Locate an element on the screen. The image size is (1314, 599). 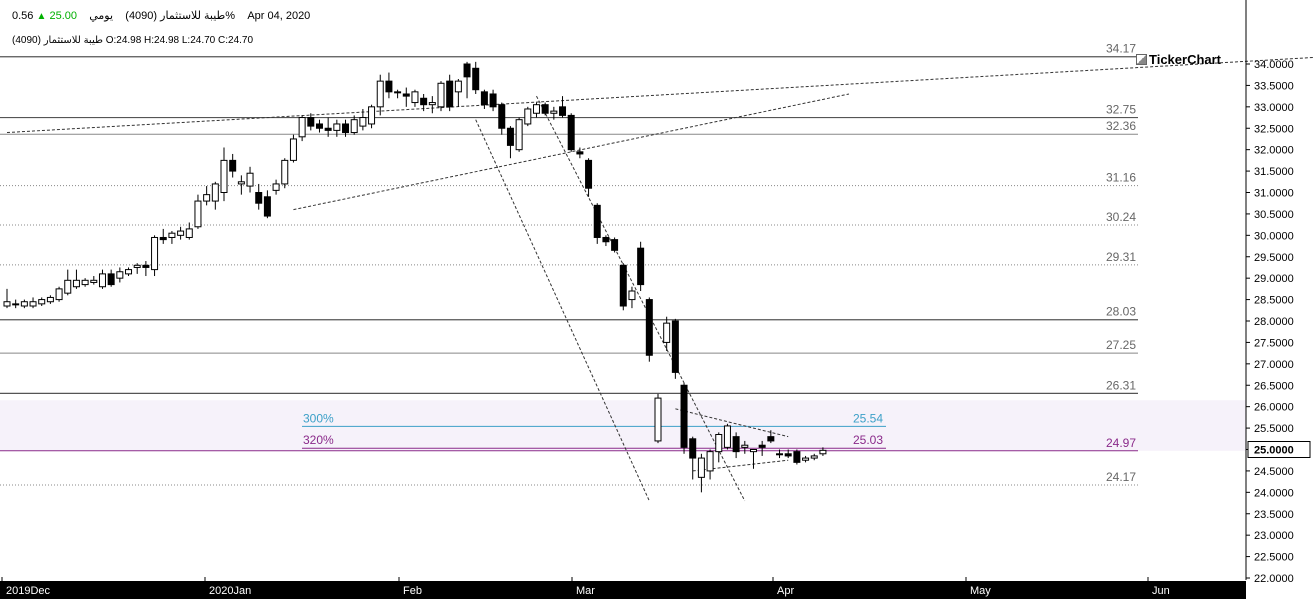
y-tick-label: 22.5000 is located at coordinates (1274, 558).